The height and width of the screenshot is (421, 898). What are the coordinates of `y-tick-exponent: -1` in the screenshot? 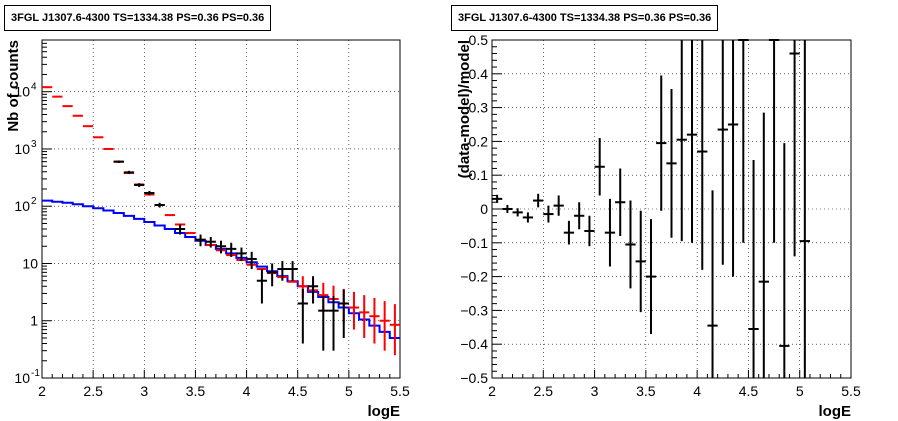 It's located at (35, 373).